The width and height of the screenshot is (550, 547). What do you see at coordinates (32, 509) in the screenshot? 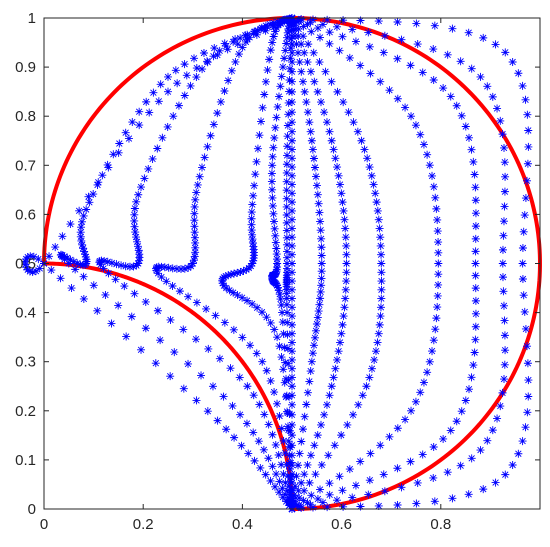
I see `y-tick-label: 0` at bounding box center [32, 509].